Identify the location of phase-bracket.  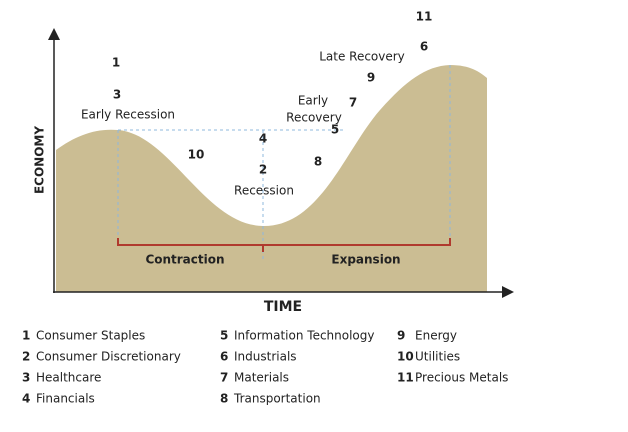
(284, 245).